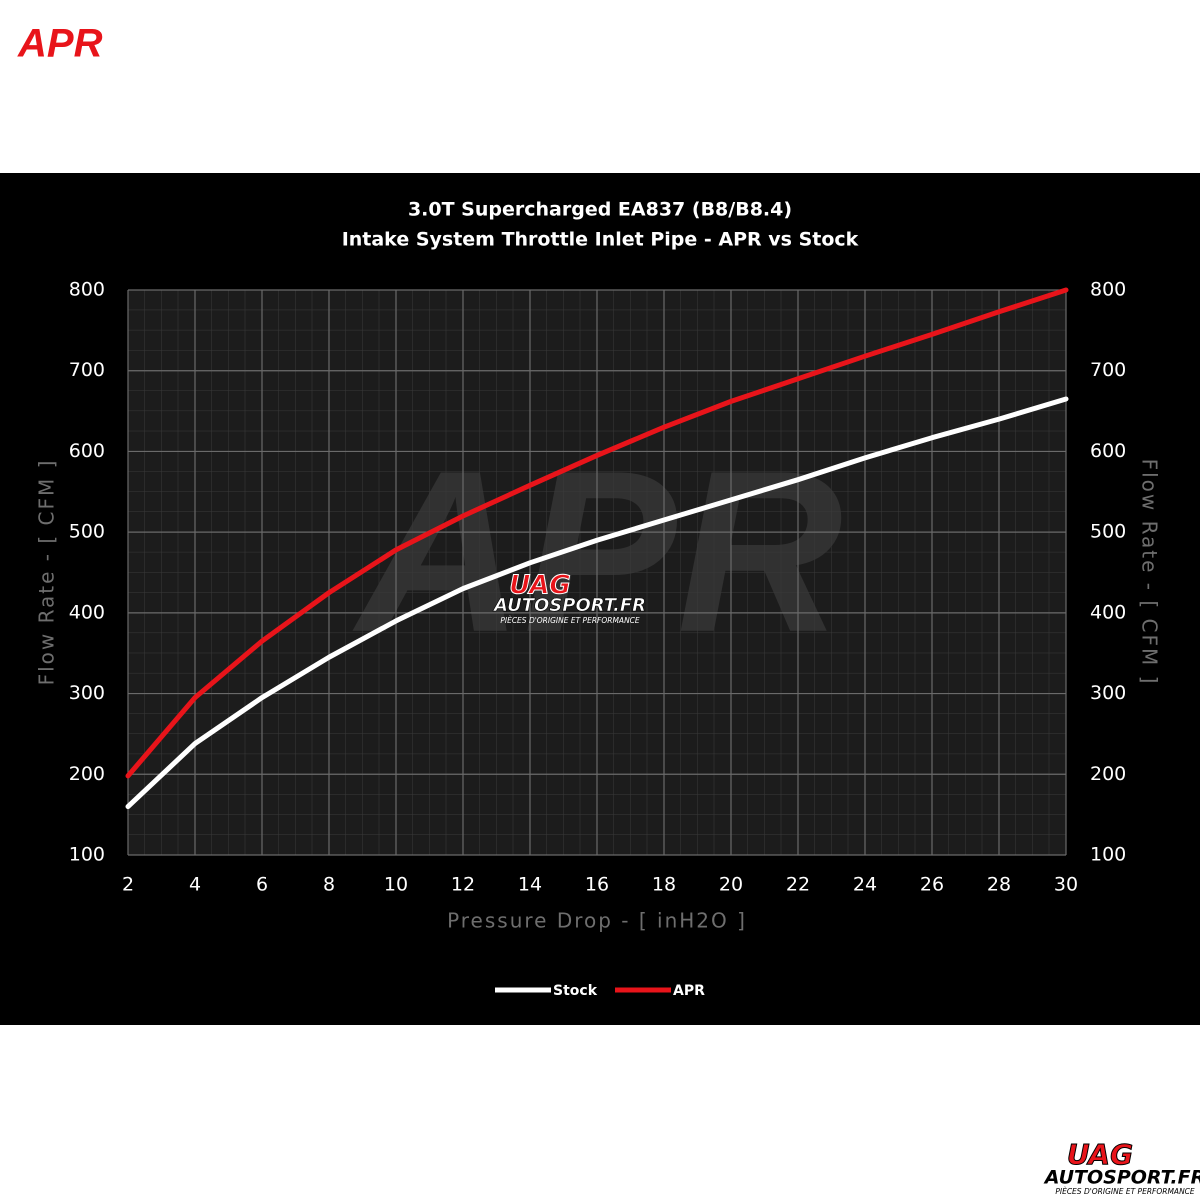  I want to click on y-axis-label: Flow Rate - [ CFM ], so click(47, 572).